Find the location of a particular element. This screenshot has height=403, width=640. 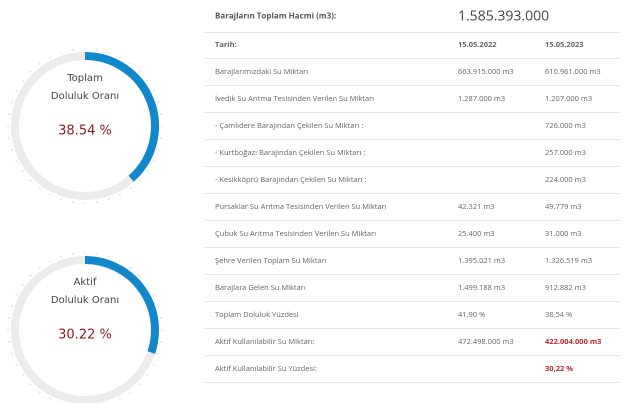

row-cell: 257.000 m3 is located at coordinates (565, 152).